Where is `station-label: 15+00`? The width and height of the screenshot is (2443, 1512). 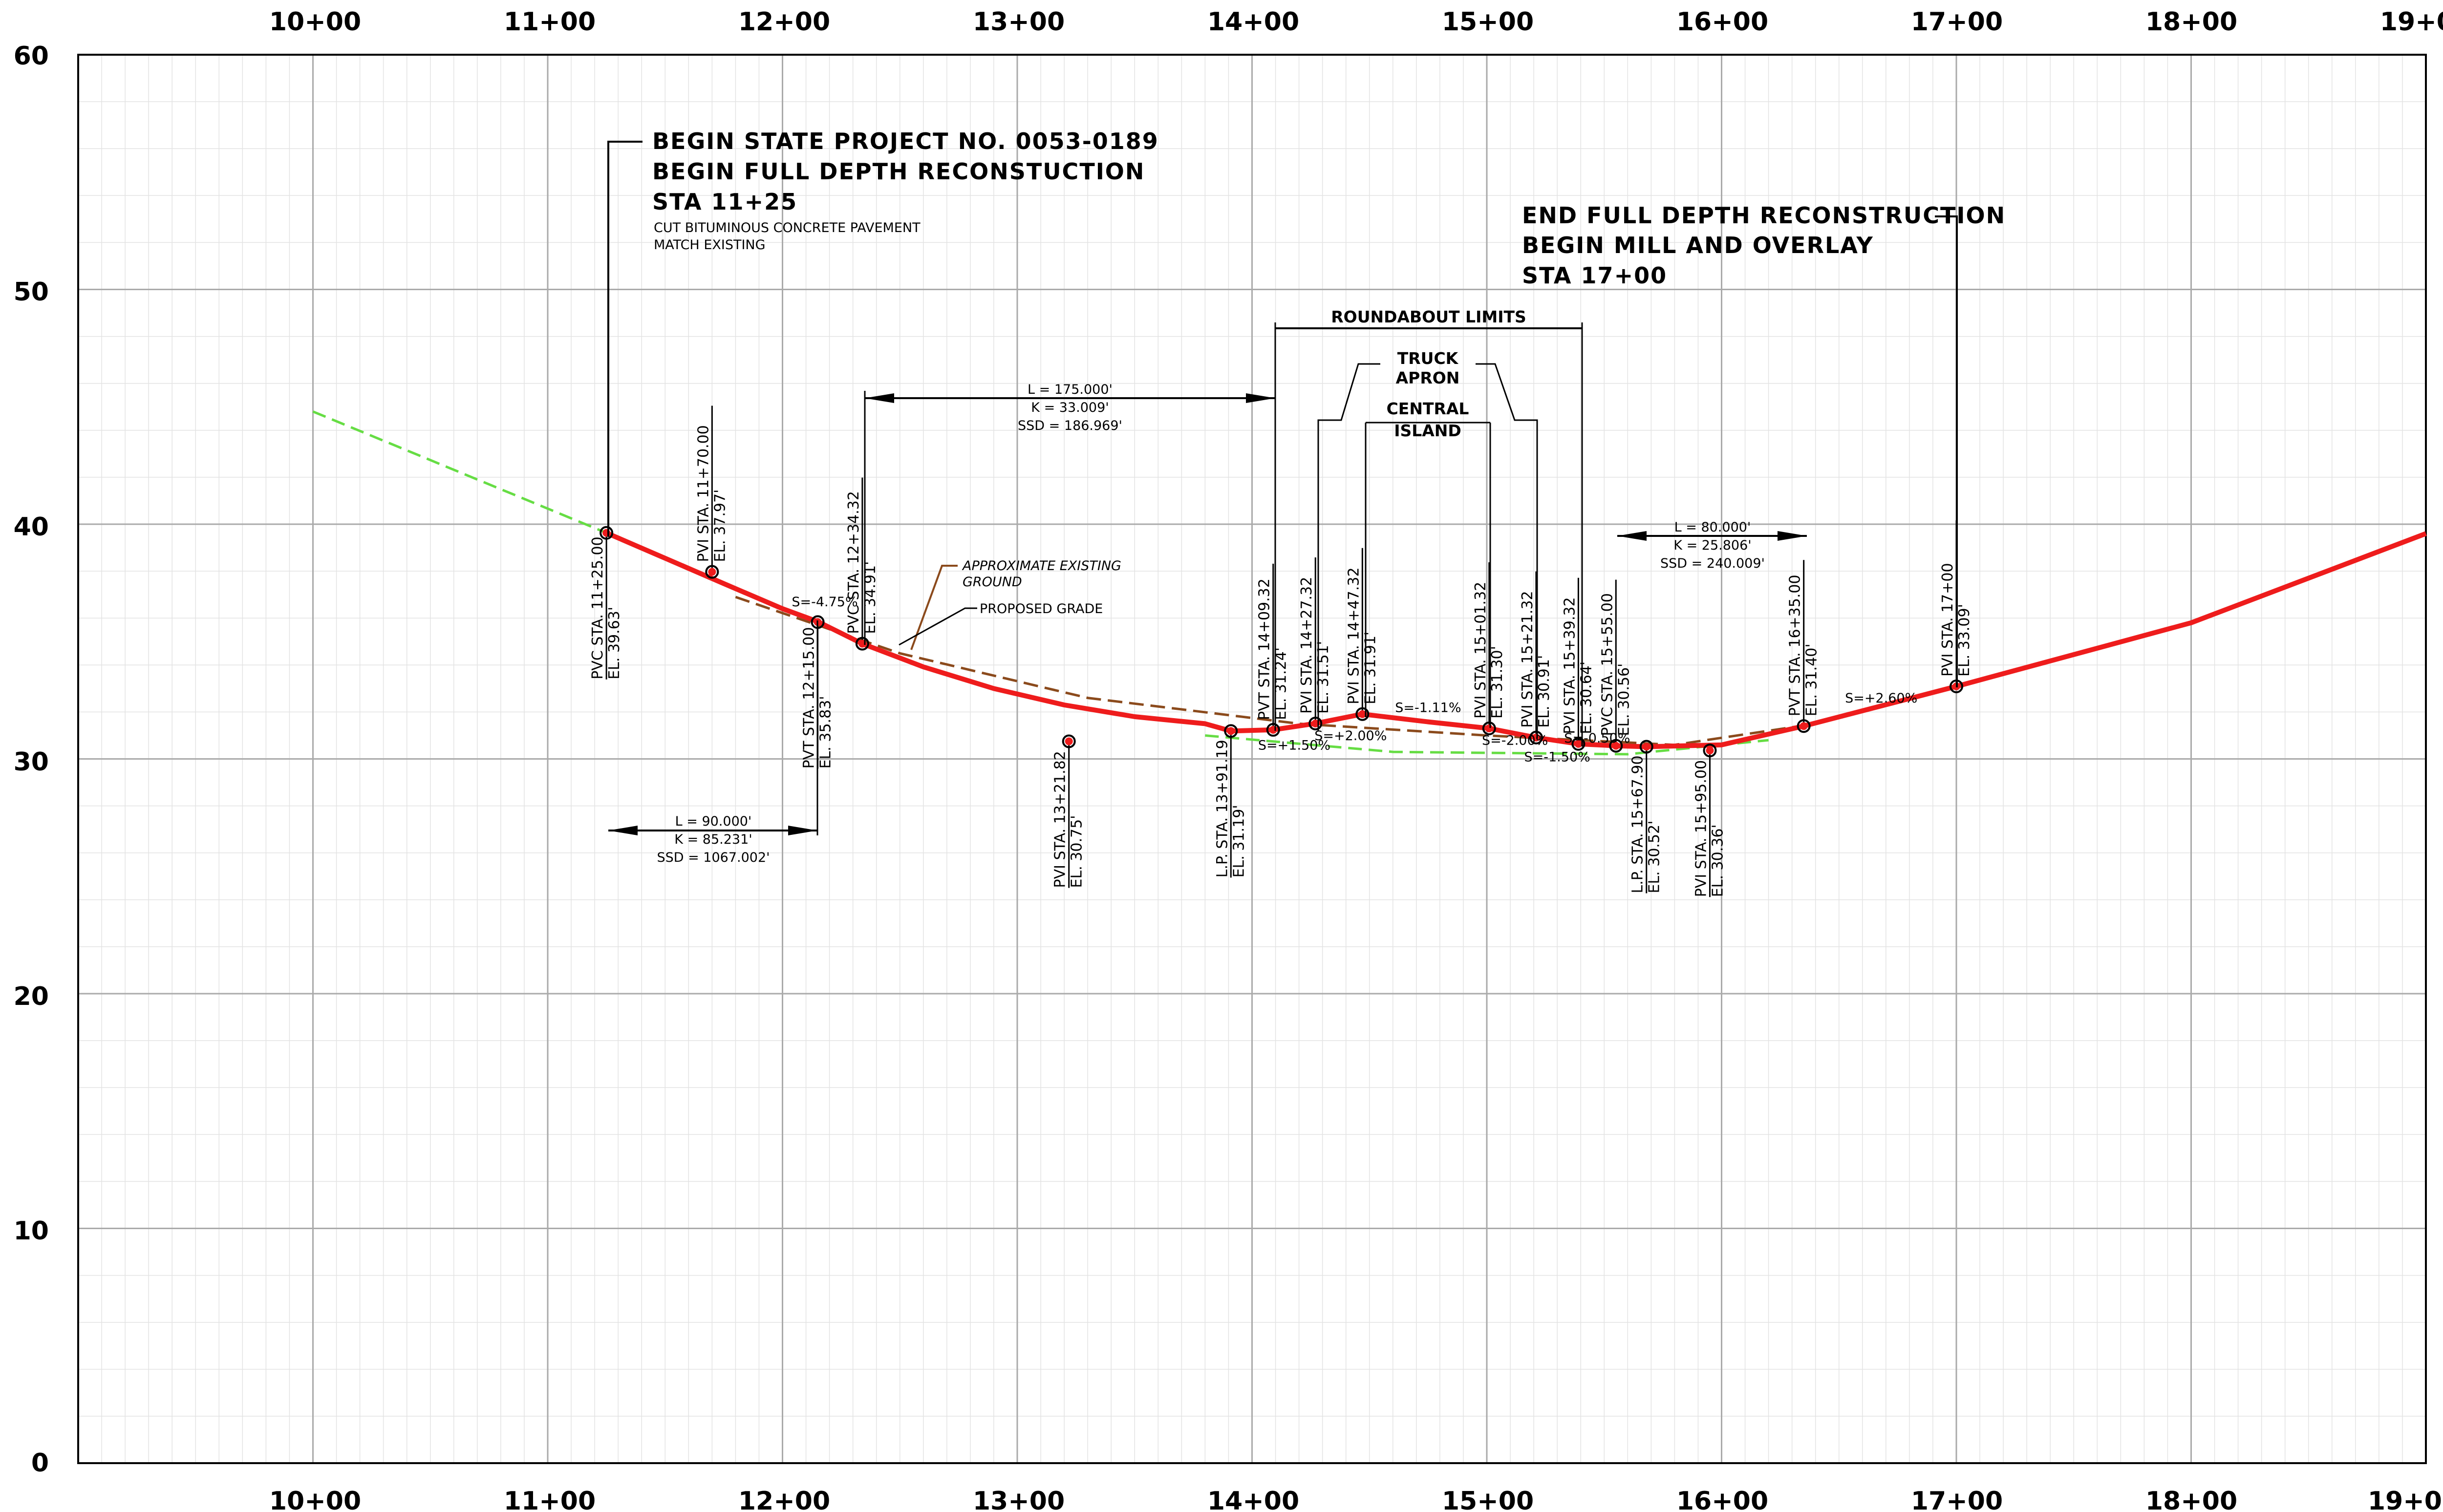
station-label: 15+00 is located at coordinates (1488, 22).